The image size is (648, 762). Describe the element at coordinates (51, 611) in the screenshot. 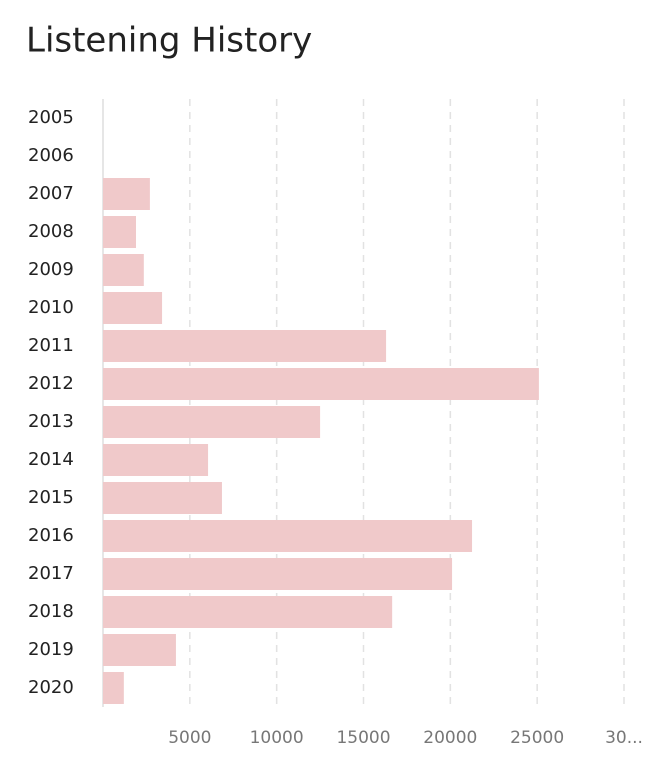

I see `y-tick-label: 2018` at that location.